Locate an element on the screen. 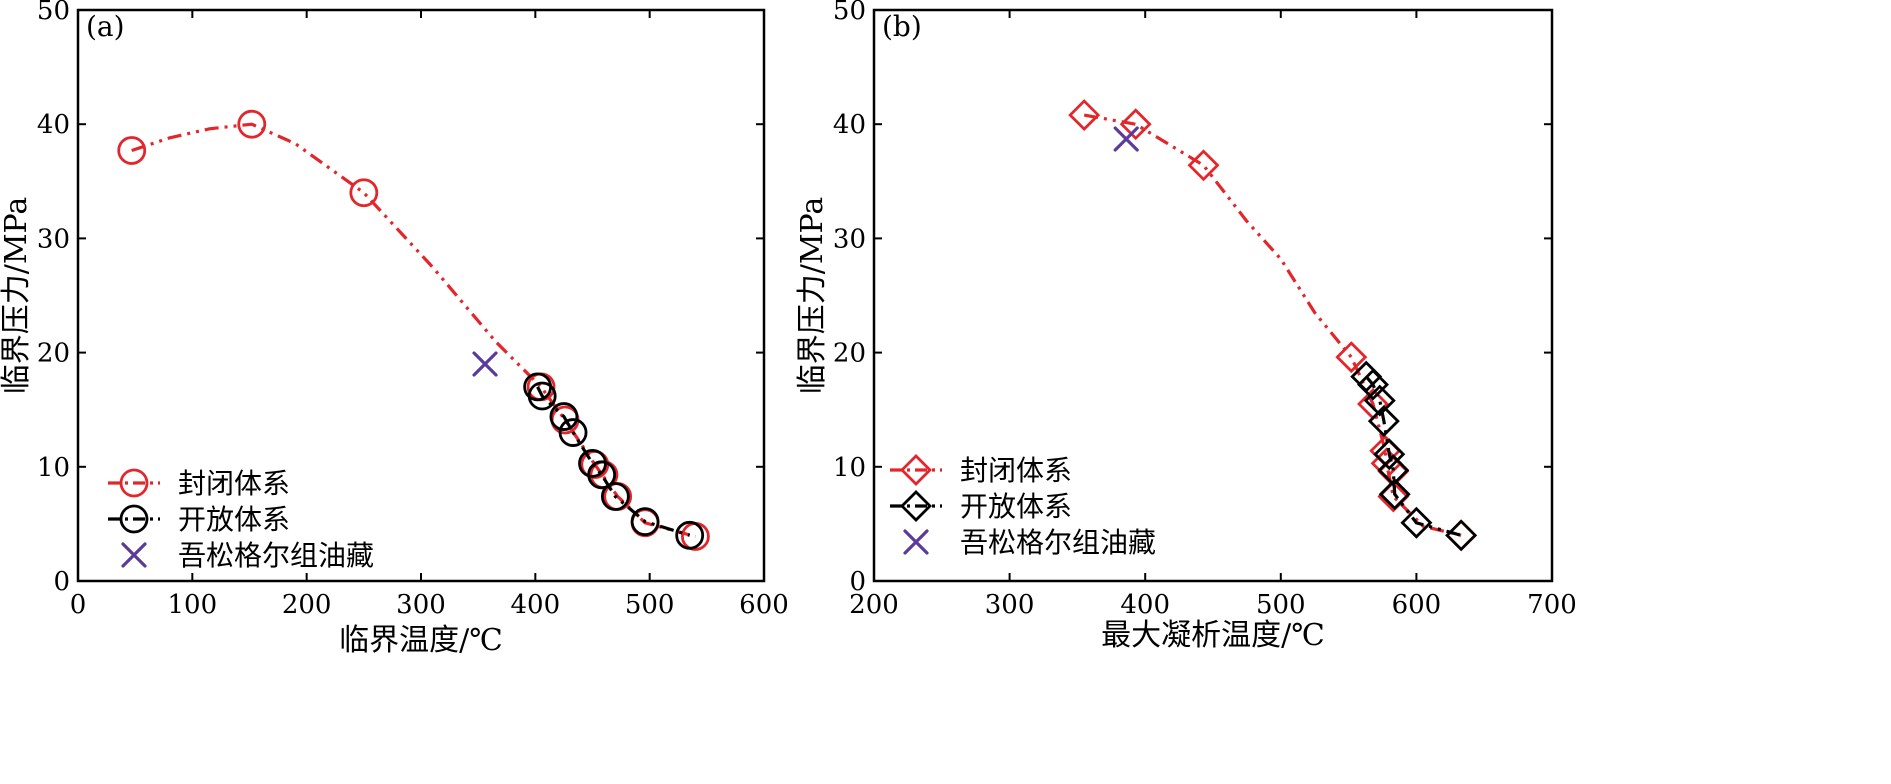  x-axis-title: 临界温度/℃ is located at coordinates (421, 640).